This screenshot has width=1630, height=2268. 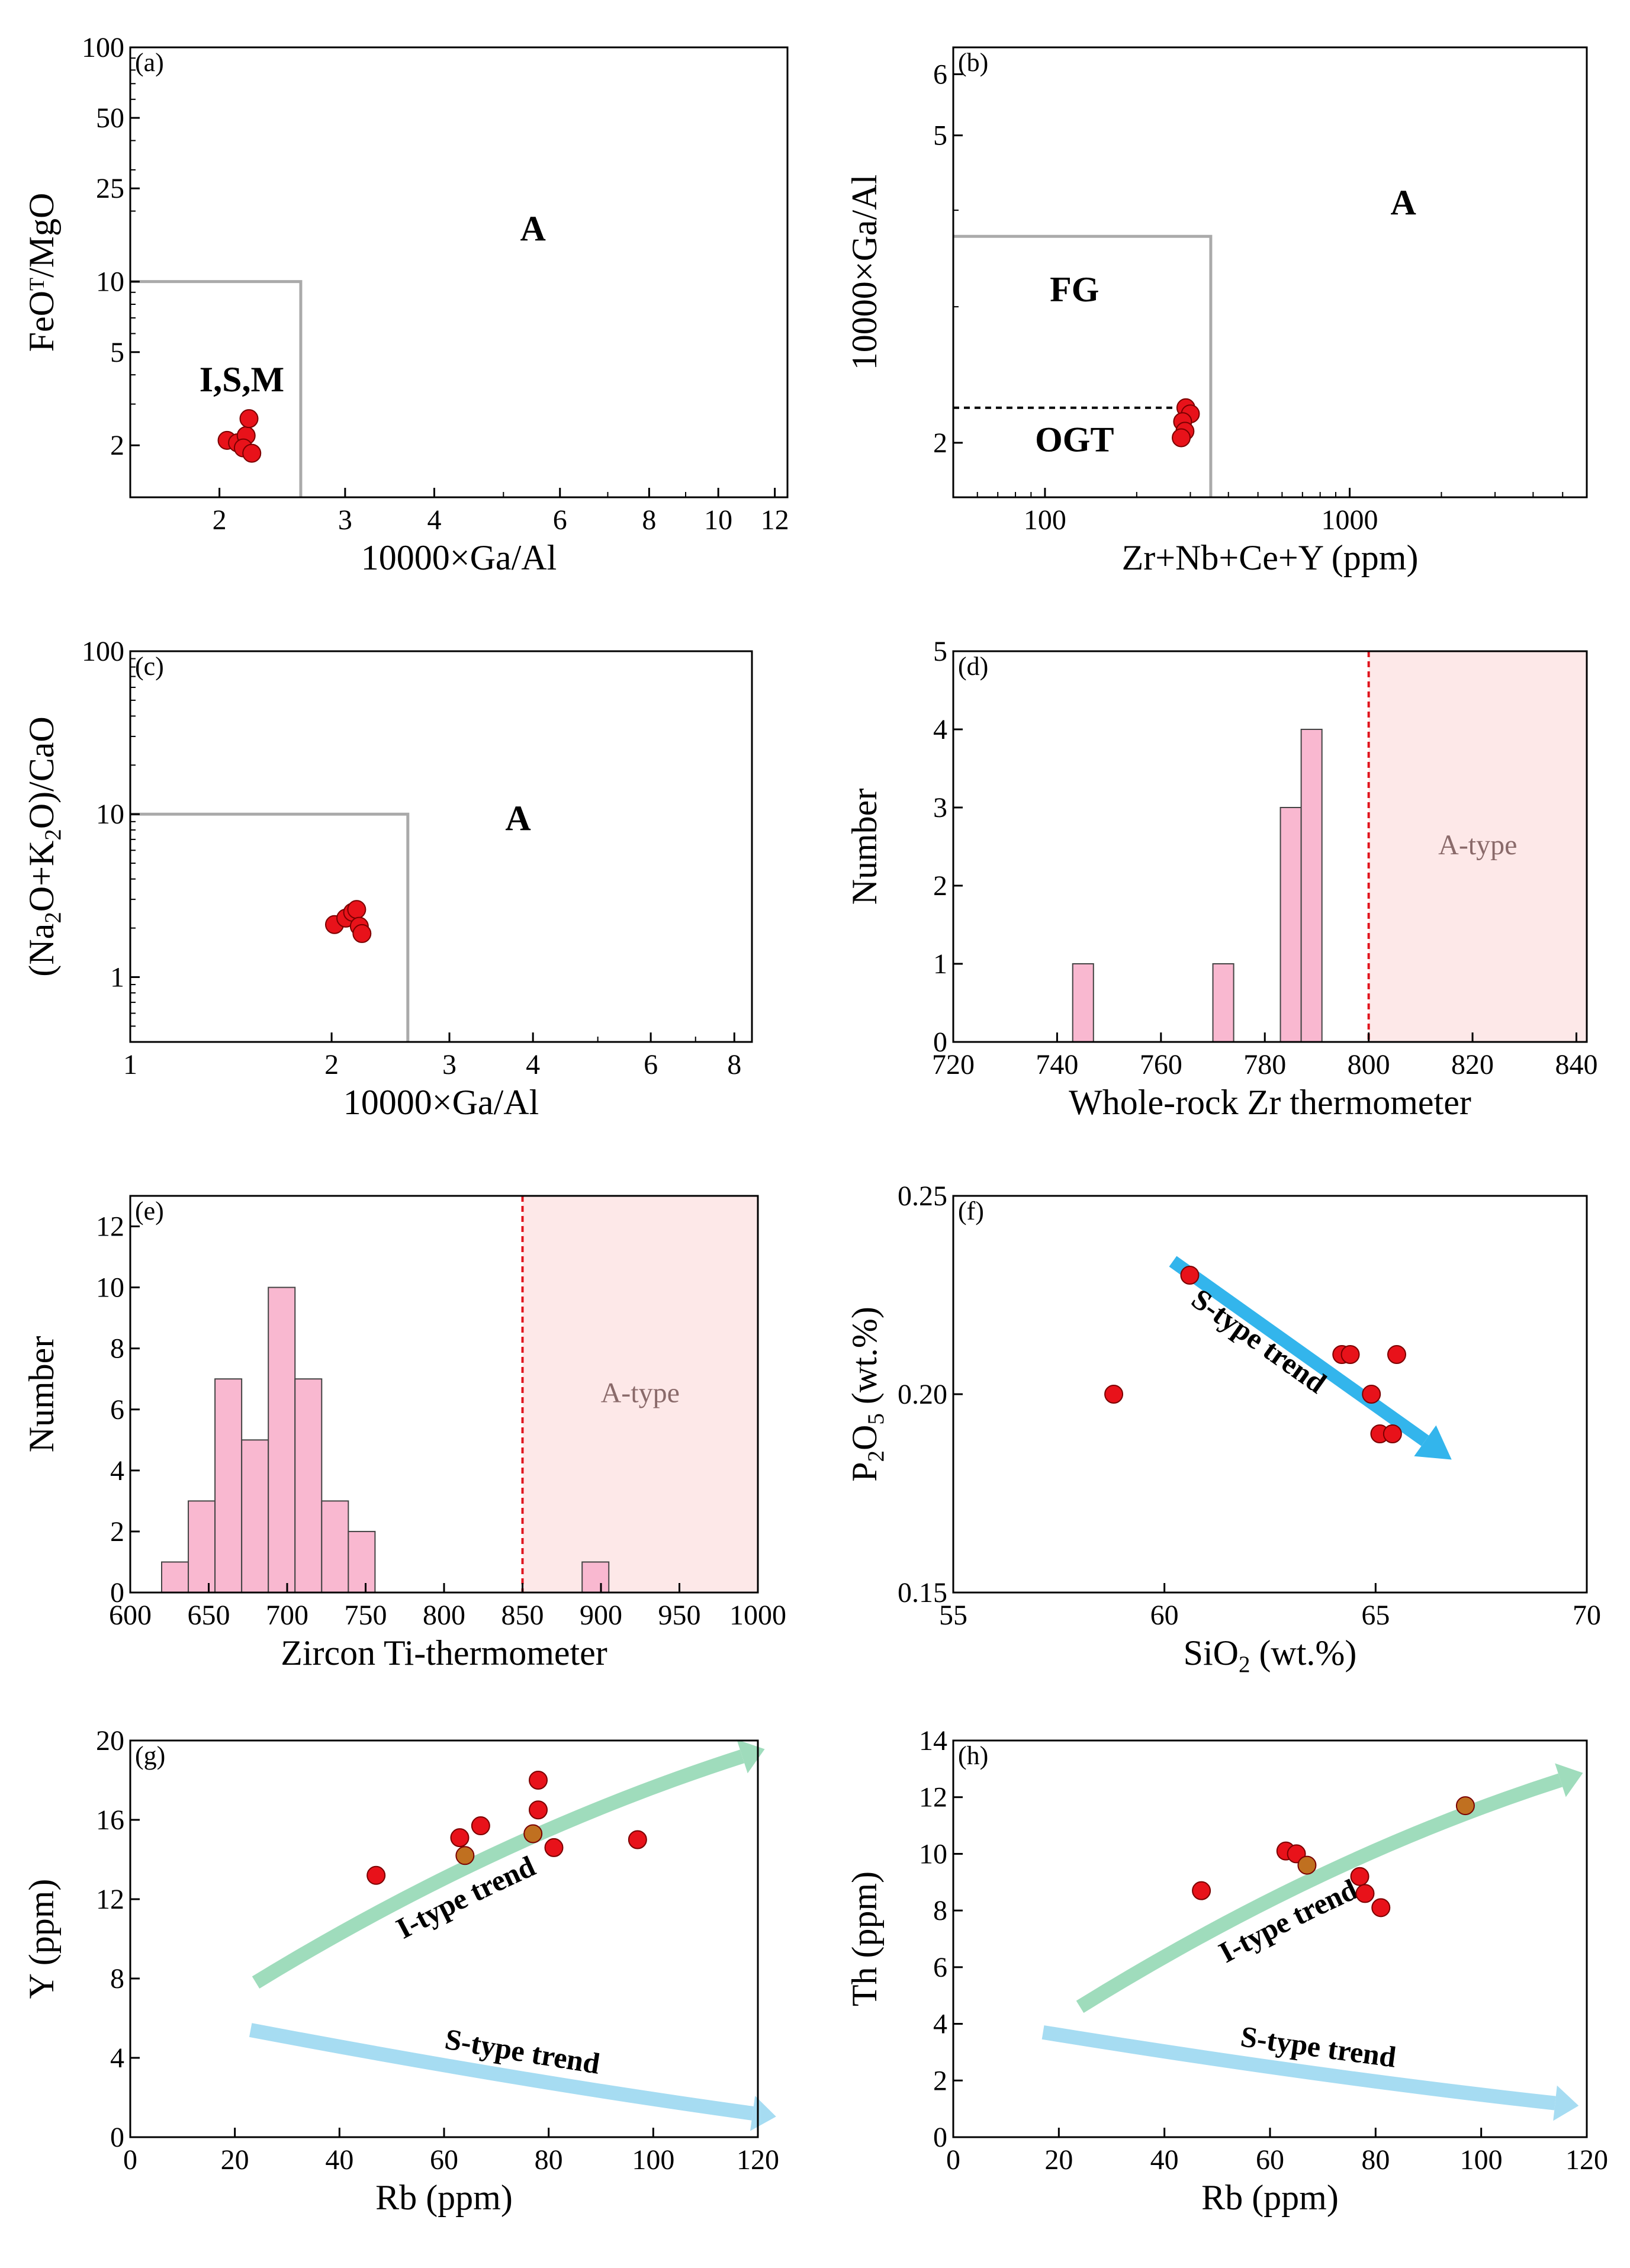 I want to click on a-type-region, so click(x=1477, y=846).